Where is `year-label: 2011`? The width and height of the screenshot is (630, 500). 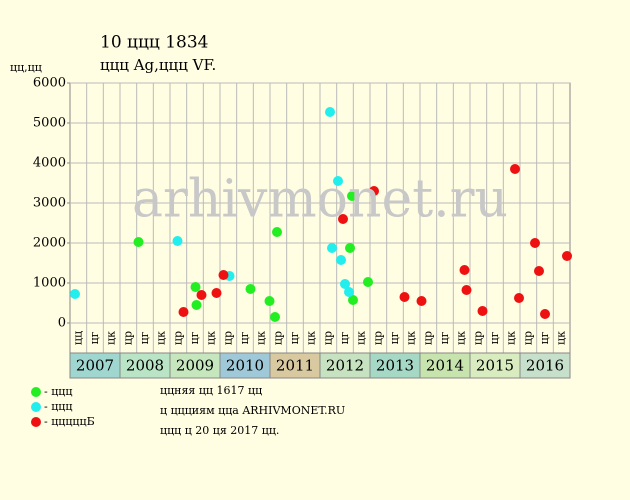 year-label: 2011 is located at coordinates (295, 366).